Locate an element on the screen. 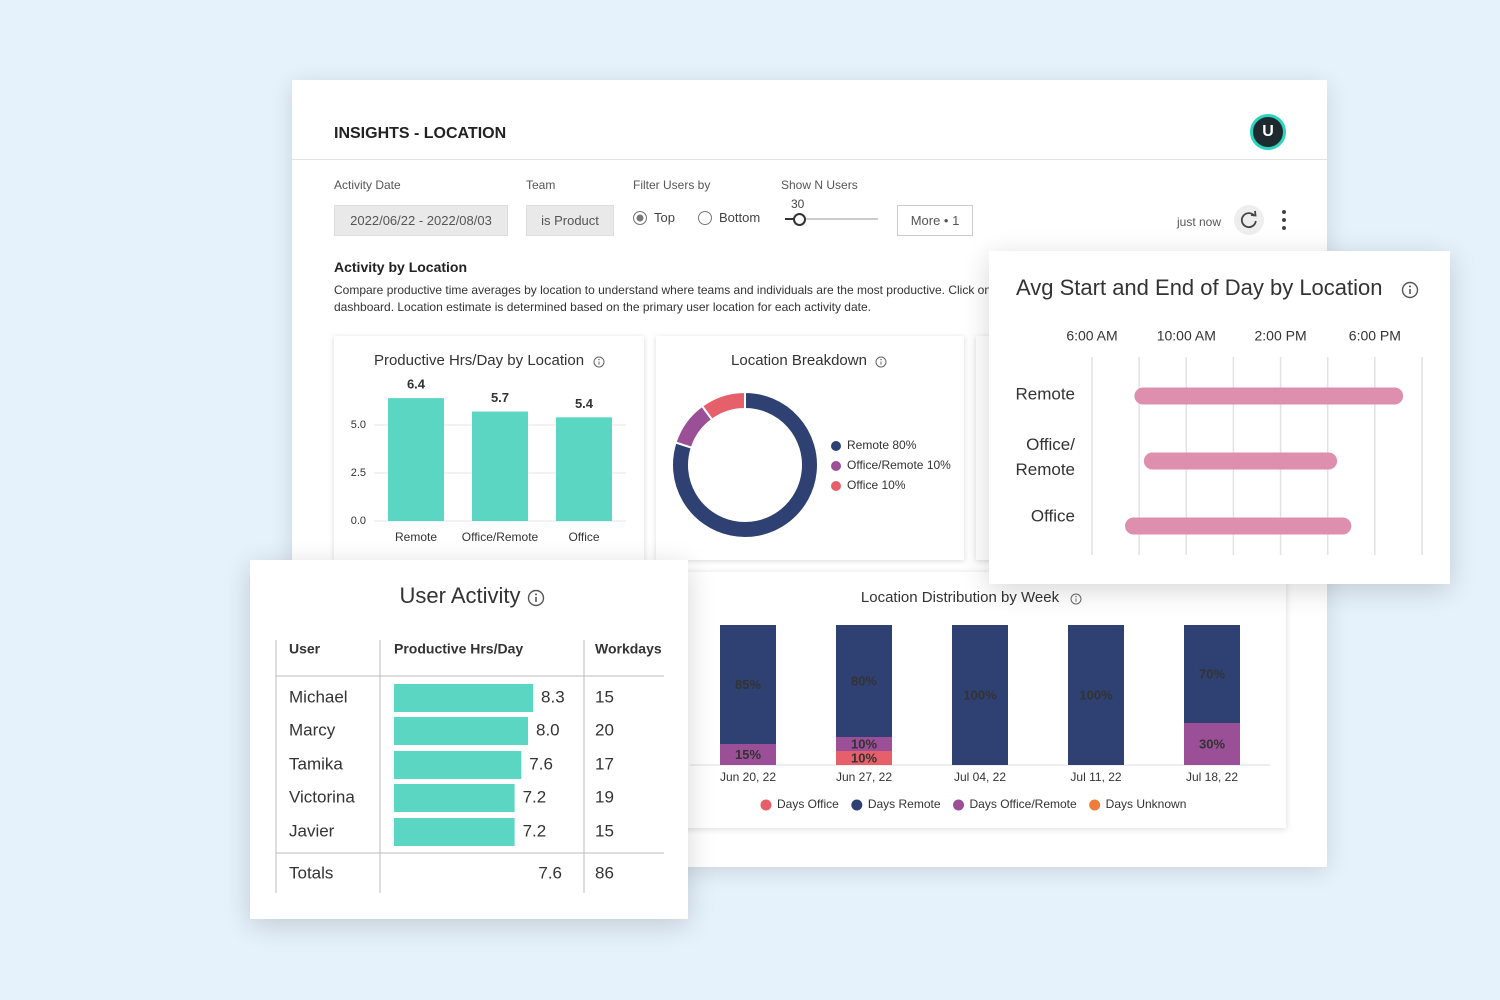  table-title: User Activity is located at coordinates (459, 595).